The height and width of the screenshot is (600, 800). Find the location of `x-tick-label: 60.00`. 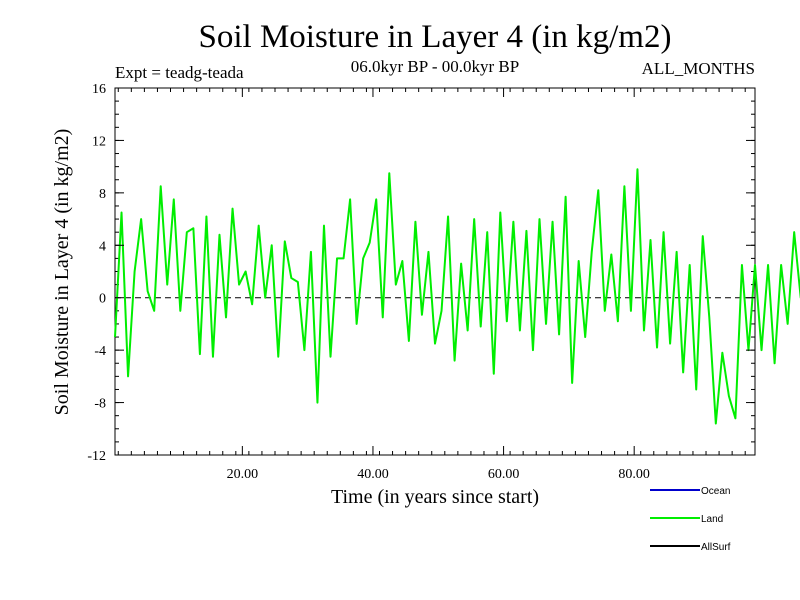

x-tick-label: 60.00 is located at coordinates (504, 474).